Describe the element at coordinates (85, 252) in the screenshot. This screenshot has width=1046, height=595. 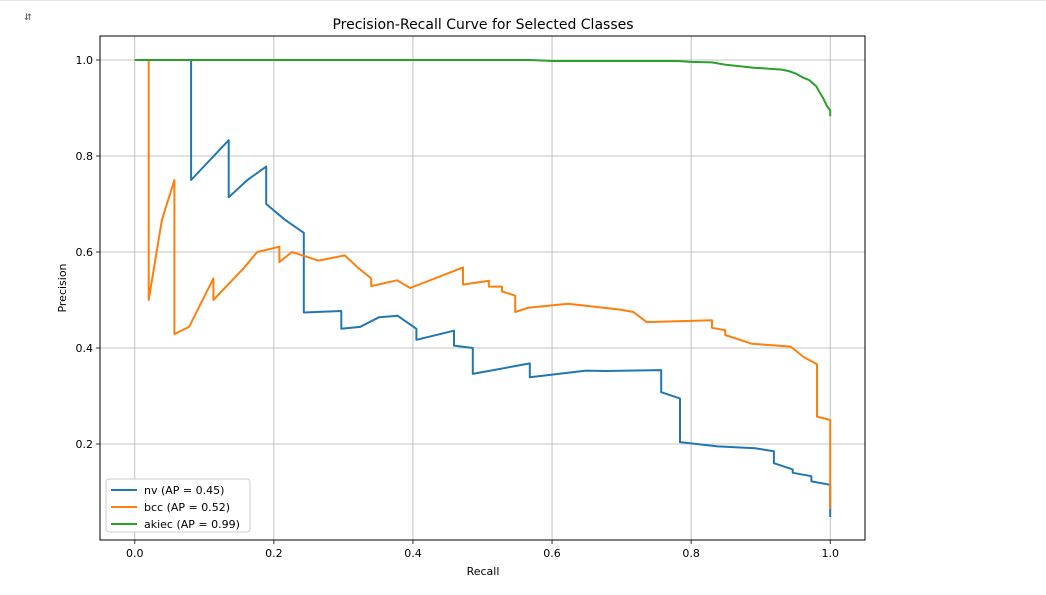
I see `y-tick-label: 0.6` at that location.